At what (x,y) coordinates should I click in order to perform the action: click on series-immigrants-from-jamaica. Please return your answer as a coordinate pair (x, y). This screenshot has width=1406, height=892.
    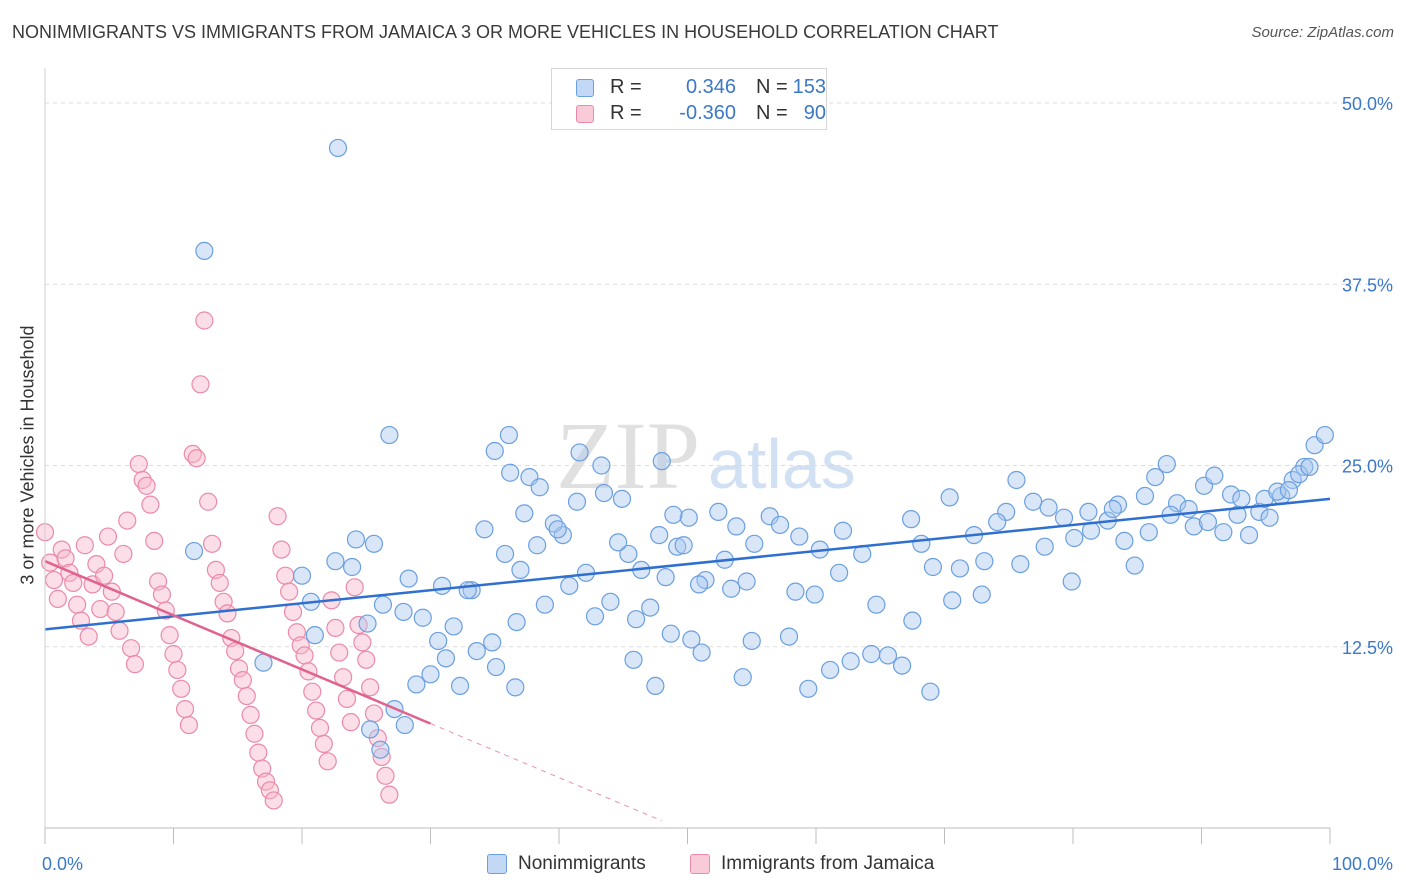
    Looking at the image, I should click on (217, 560).